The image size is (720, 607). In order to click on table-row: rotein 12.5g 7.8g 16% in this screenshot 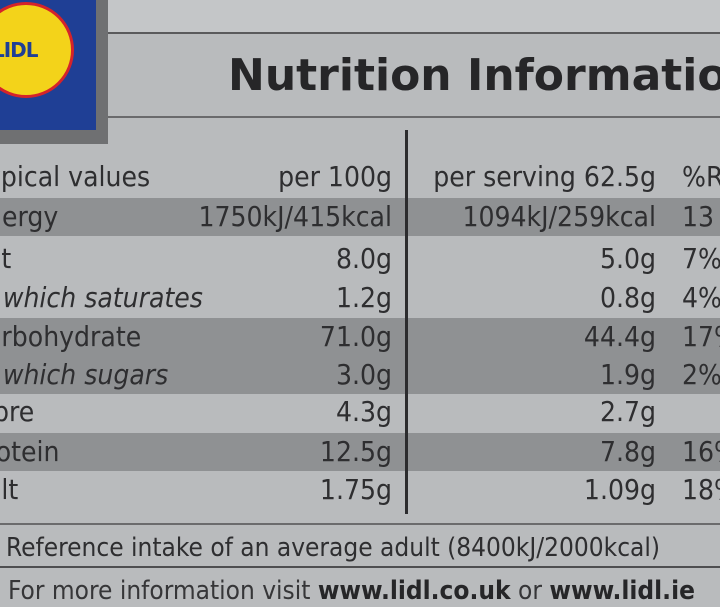, I will do `click(360, 452)`.